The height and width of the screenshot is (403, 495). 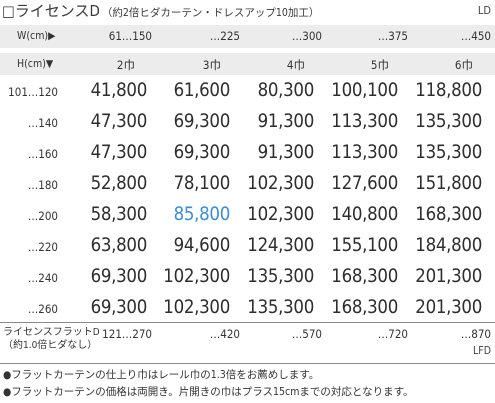 What do you see at coordinates (119, 183) in the screenshot?
I see `price-cell: 52,800` at bounding box center [119, 183].